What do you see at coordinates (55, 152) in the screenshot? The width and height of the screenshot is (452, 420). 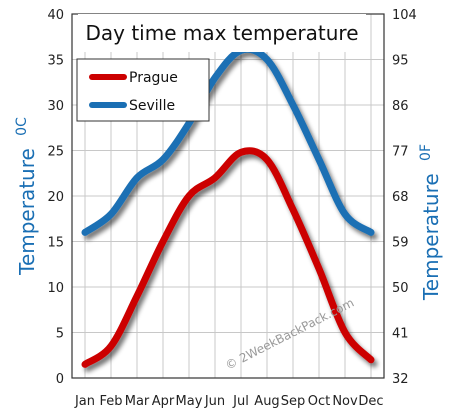 I see `y-tick-left: 25` at bounding box center [55, 152].